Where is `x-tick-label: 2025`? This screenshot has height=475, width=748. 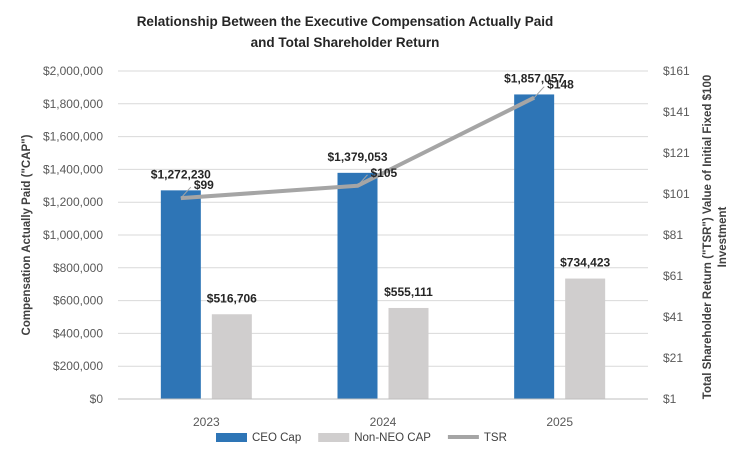
x-tick-label: 2025 is located at coordinates (559, 422).